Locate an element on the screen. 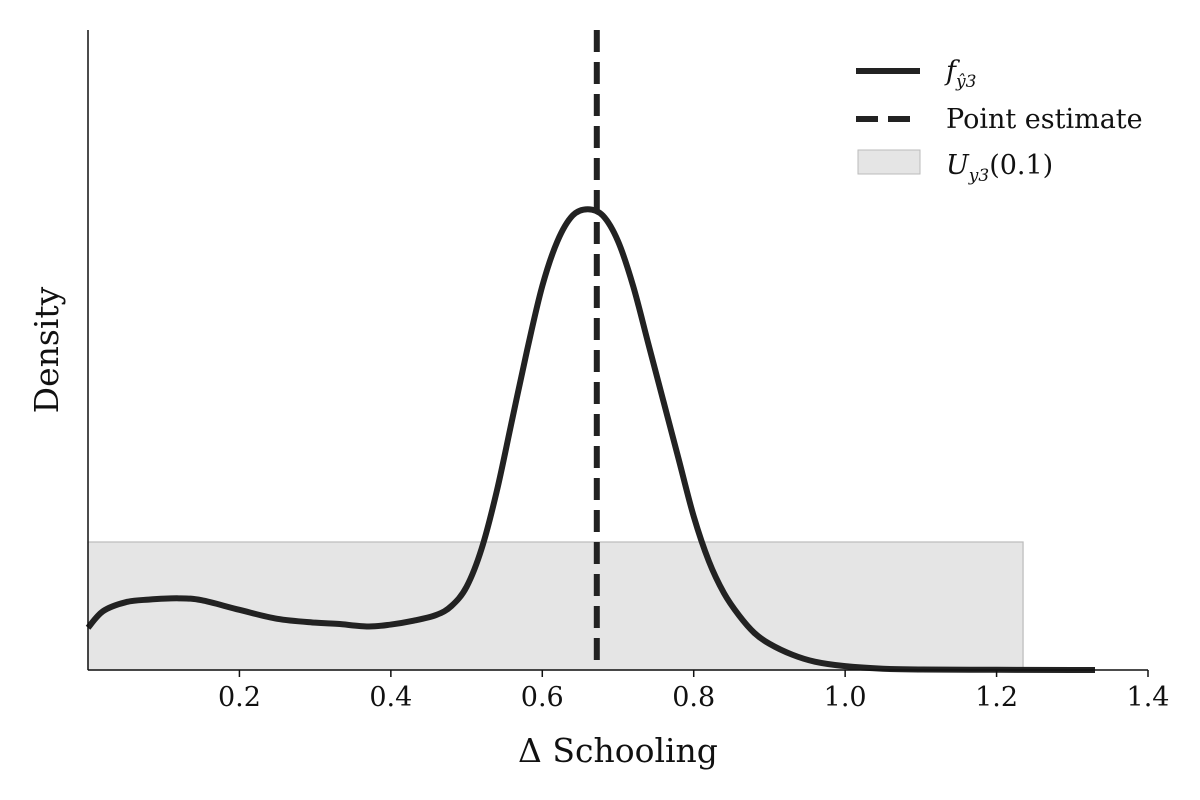  x-tick-label: 1.2 is located at coordinates (996, 697).